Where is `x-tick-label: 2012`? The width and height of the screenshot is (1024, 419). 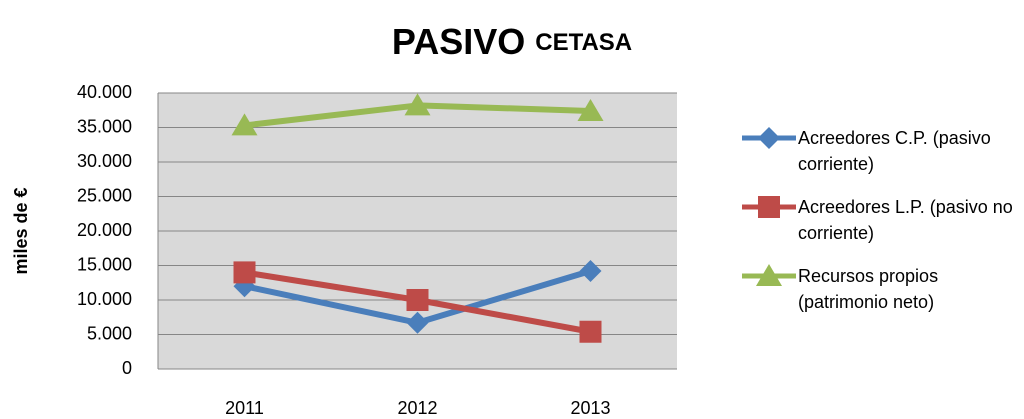 x-tick-label: 2012 is located at coordinates (417, 408).